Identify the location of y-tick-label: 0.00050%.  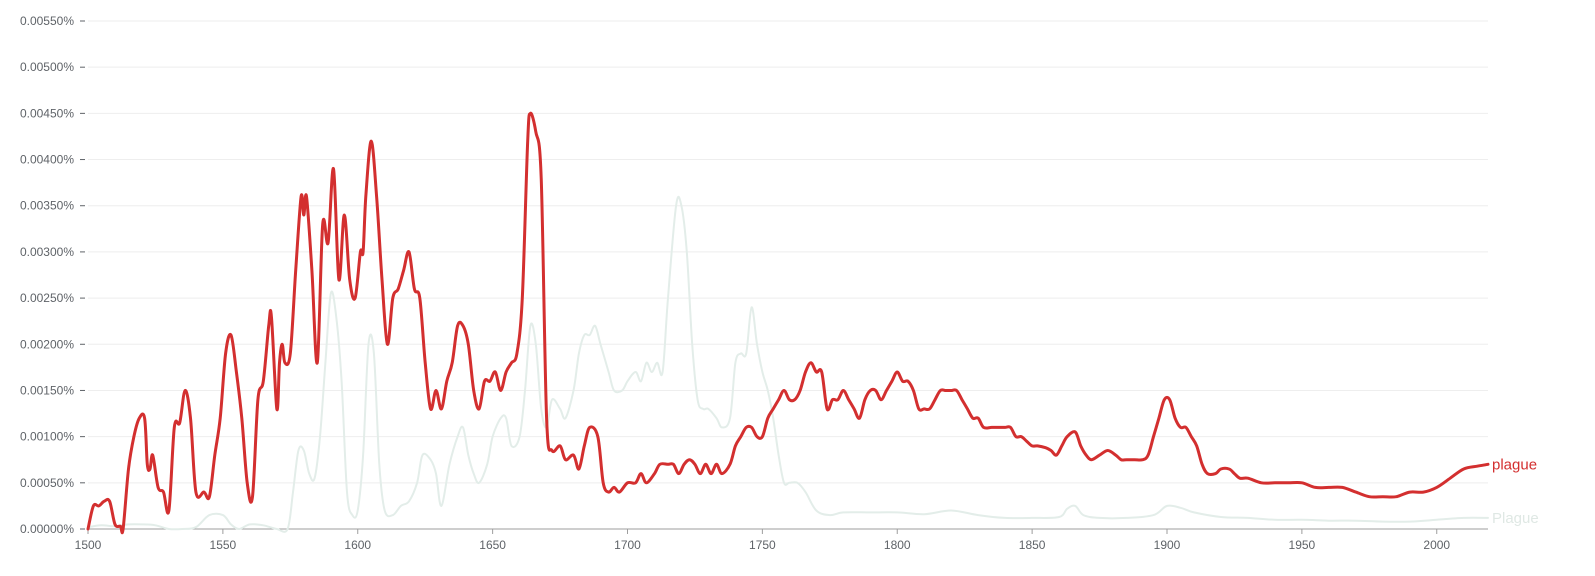
(47, 483).